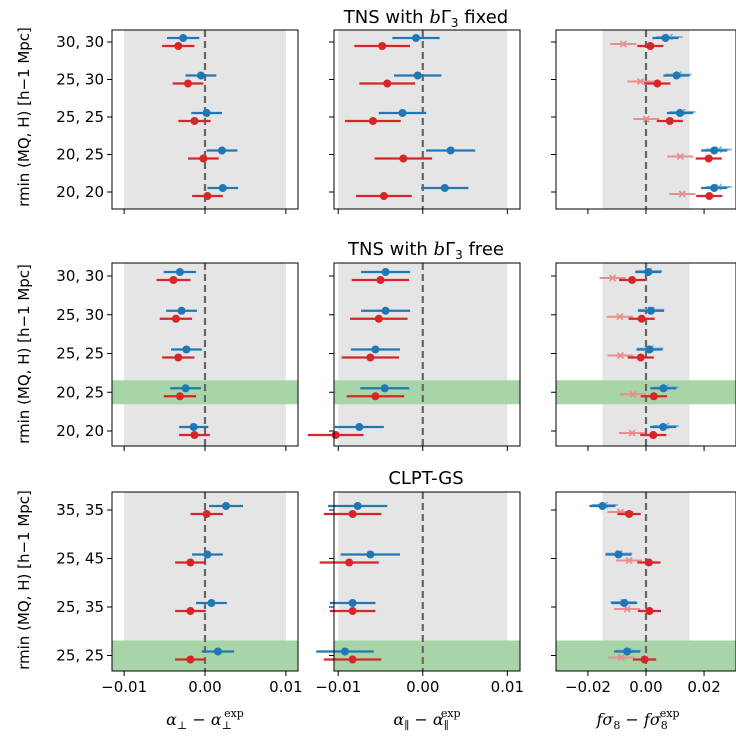 This screenshot has width=736, height=742. What do you see at coordinates (24, 354) in the screenshot?
I see `y-axis-label-row-2: rmin (MQ, H) [h−1 Mpc]` at bounding box center [24, 354].